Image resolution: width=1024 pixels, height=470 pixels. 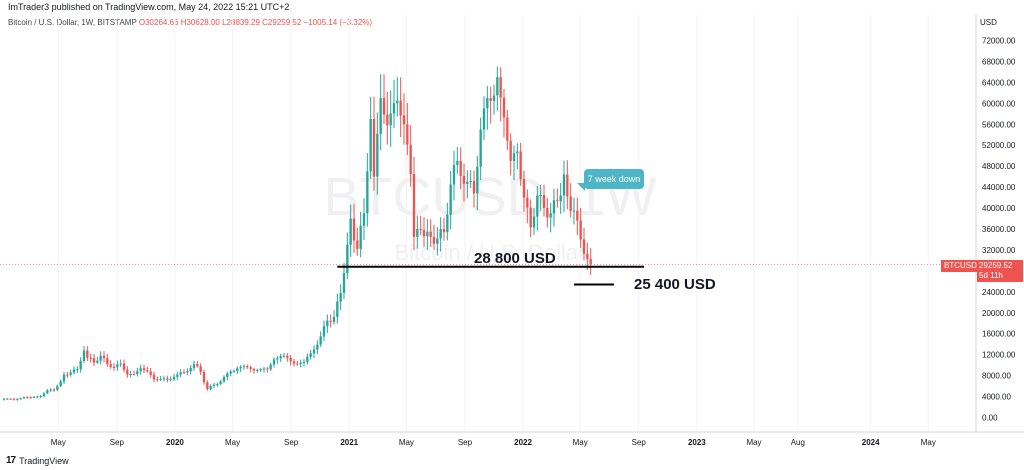 What do you see at coordinates (490, 252) in the screenshot?
I see `watermark-name: Bitcoin / U.S. Dollar` at bounding box center [490, 252].